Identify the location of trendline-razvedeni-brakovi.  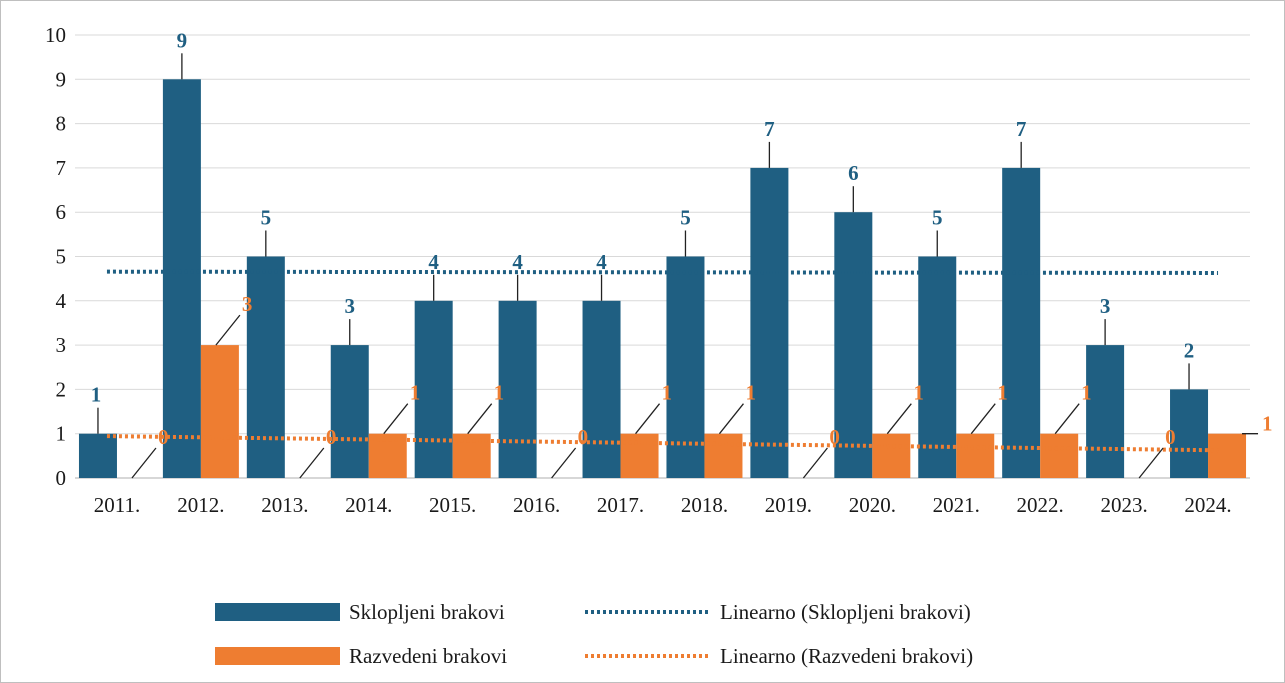
(662, 443).